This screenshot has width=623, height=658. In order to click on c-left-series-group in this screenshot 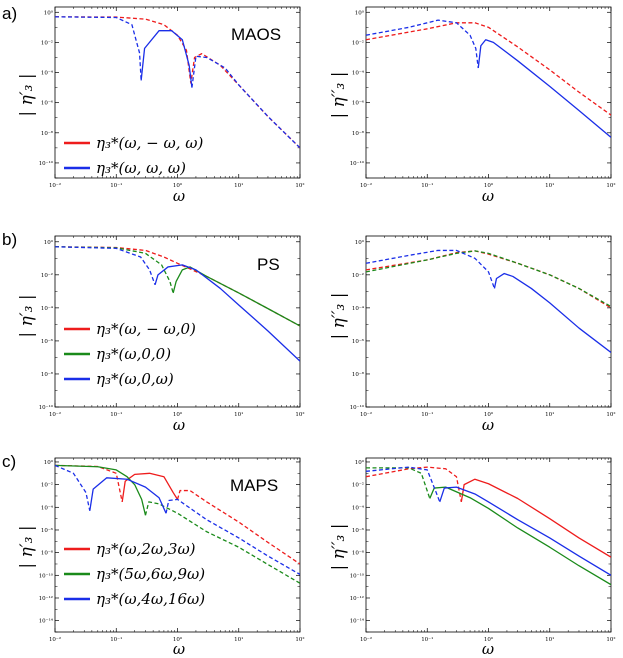, I will do `click(177, 524)`.